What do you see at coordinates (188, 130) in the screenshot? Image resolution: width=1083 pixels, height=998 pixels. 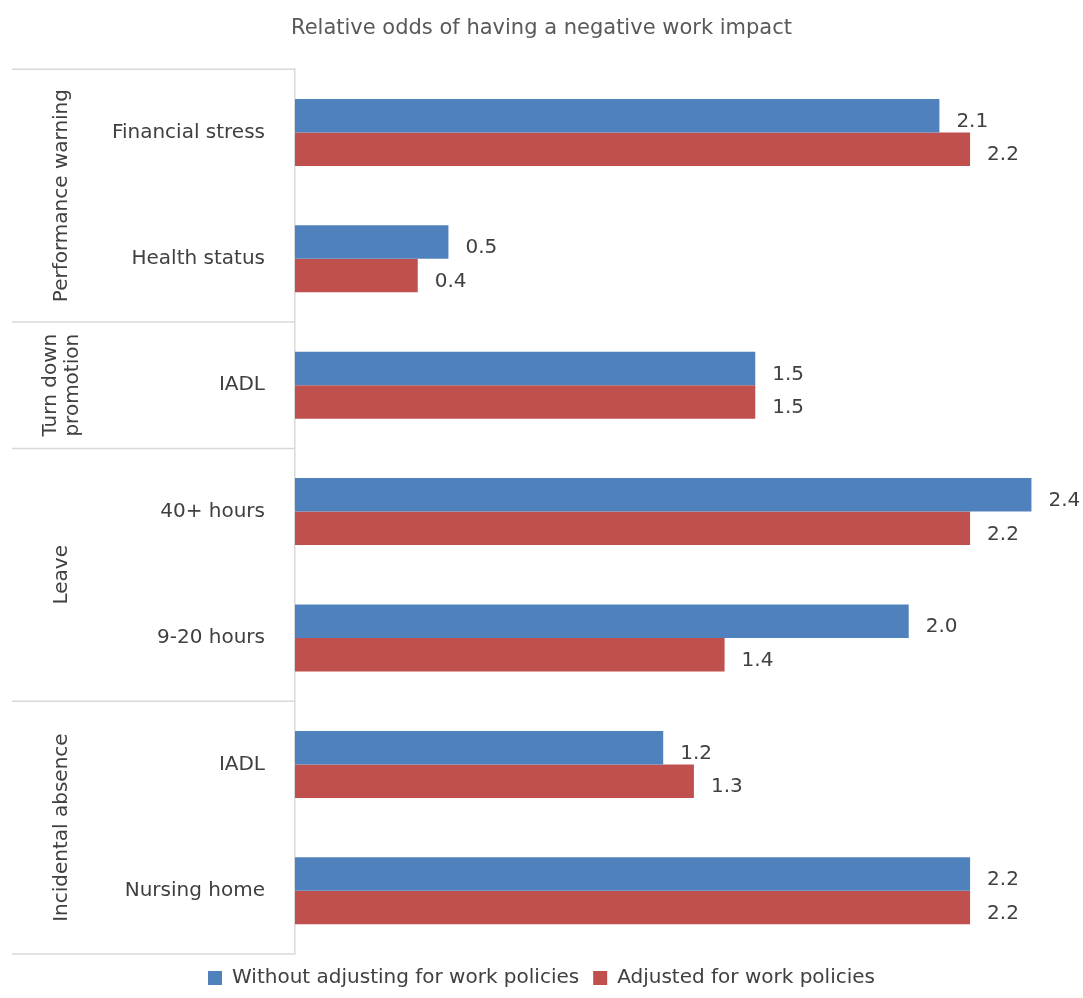 I see `y-tick-label: Financial stress` at bounding box center [188, 130].